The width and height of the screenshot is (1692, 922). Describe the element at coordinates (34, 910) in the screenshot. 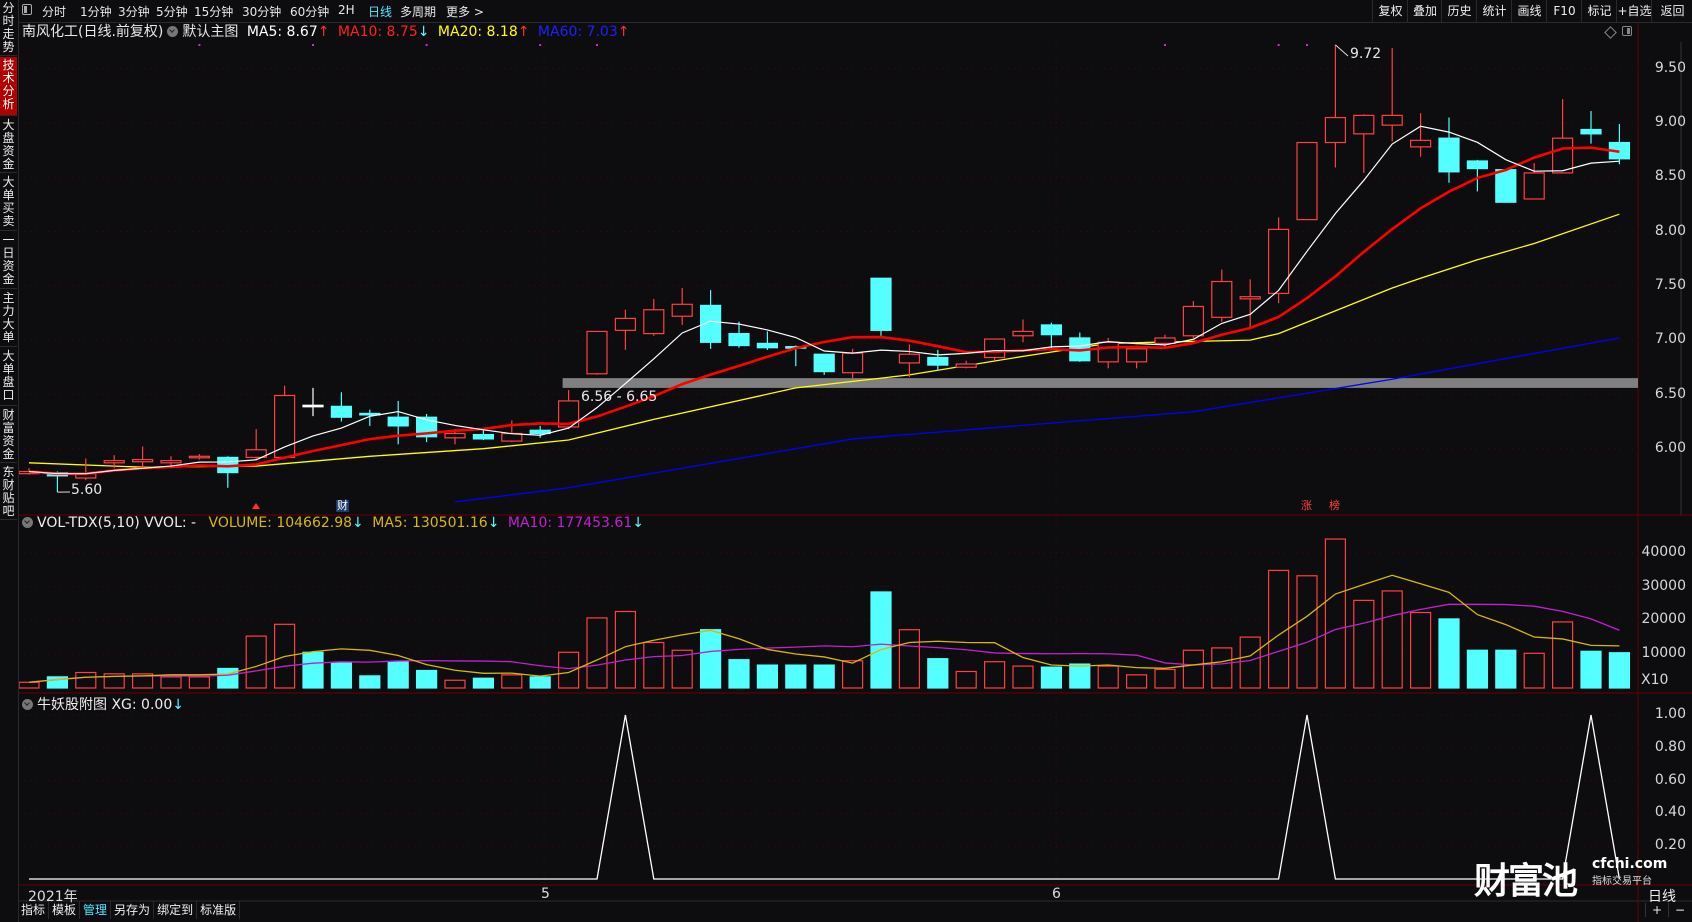

I see `bottom-tab-0: 指标` at that location.